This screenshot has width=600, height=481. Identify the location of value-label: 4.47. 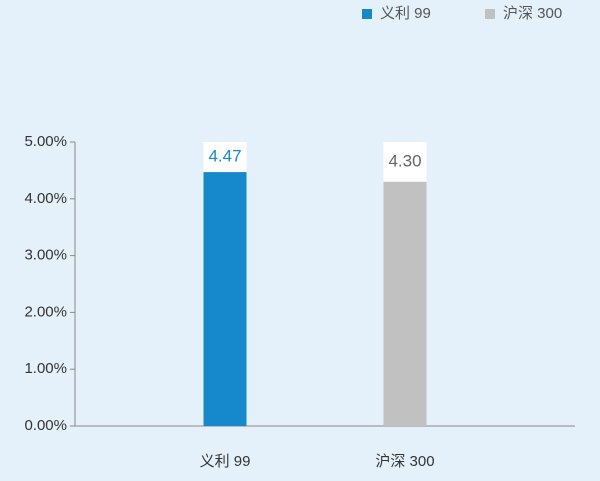
(224, 156).